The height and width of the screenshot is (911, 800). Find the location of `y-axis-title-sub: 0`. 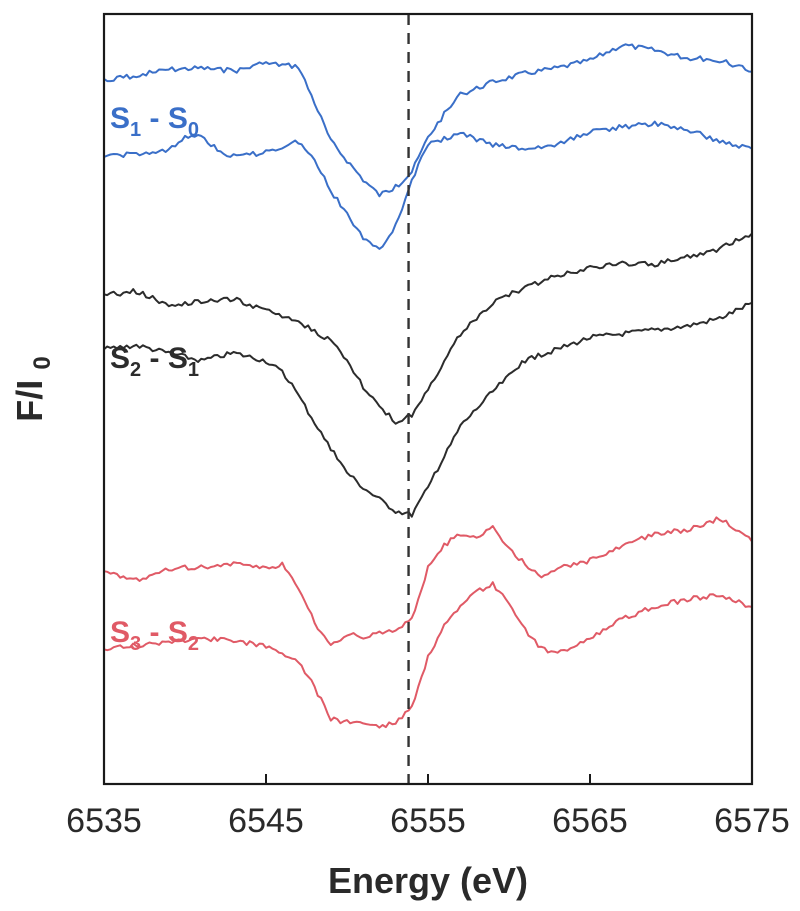

y-axis-title-sub: 0 is located at coordinates (42, 362).